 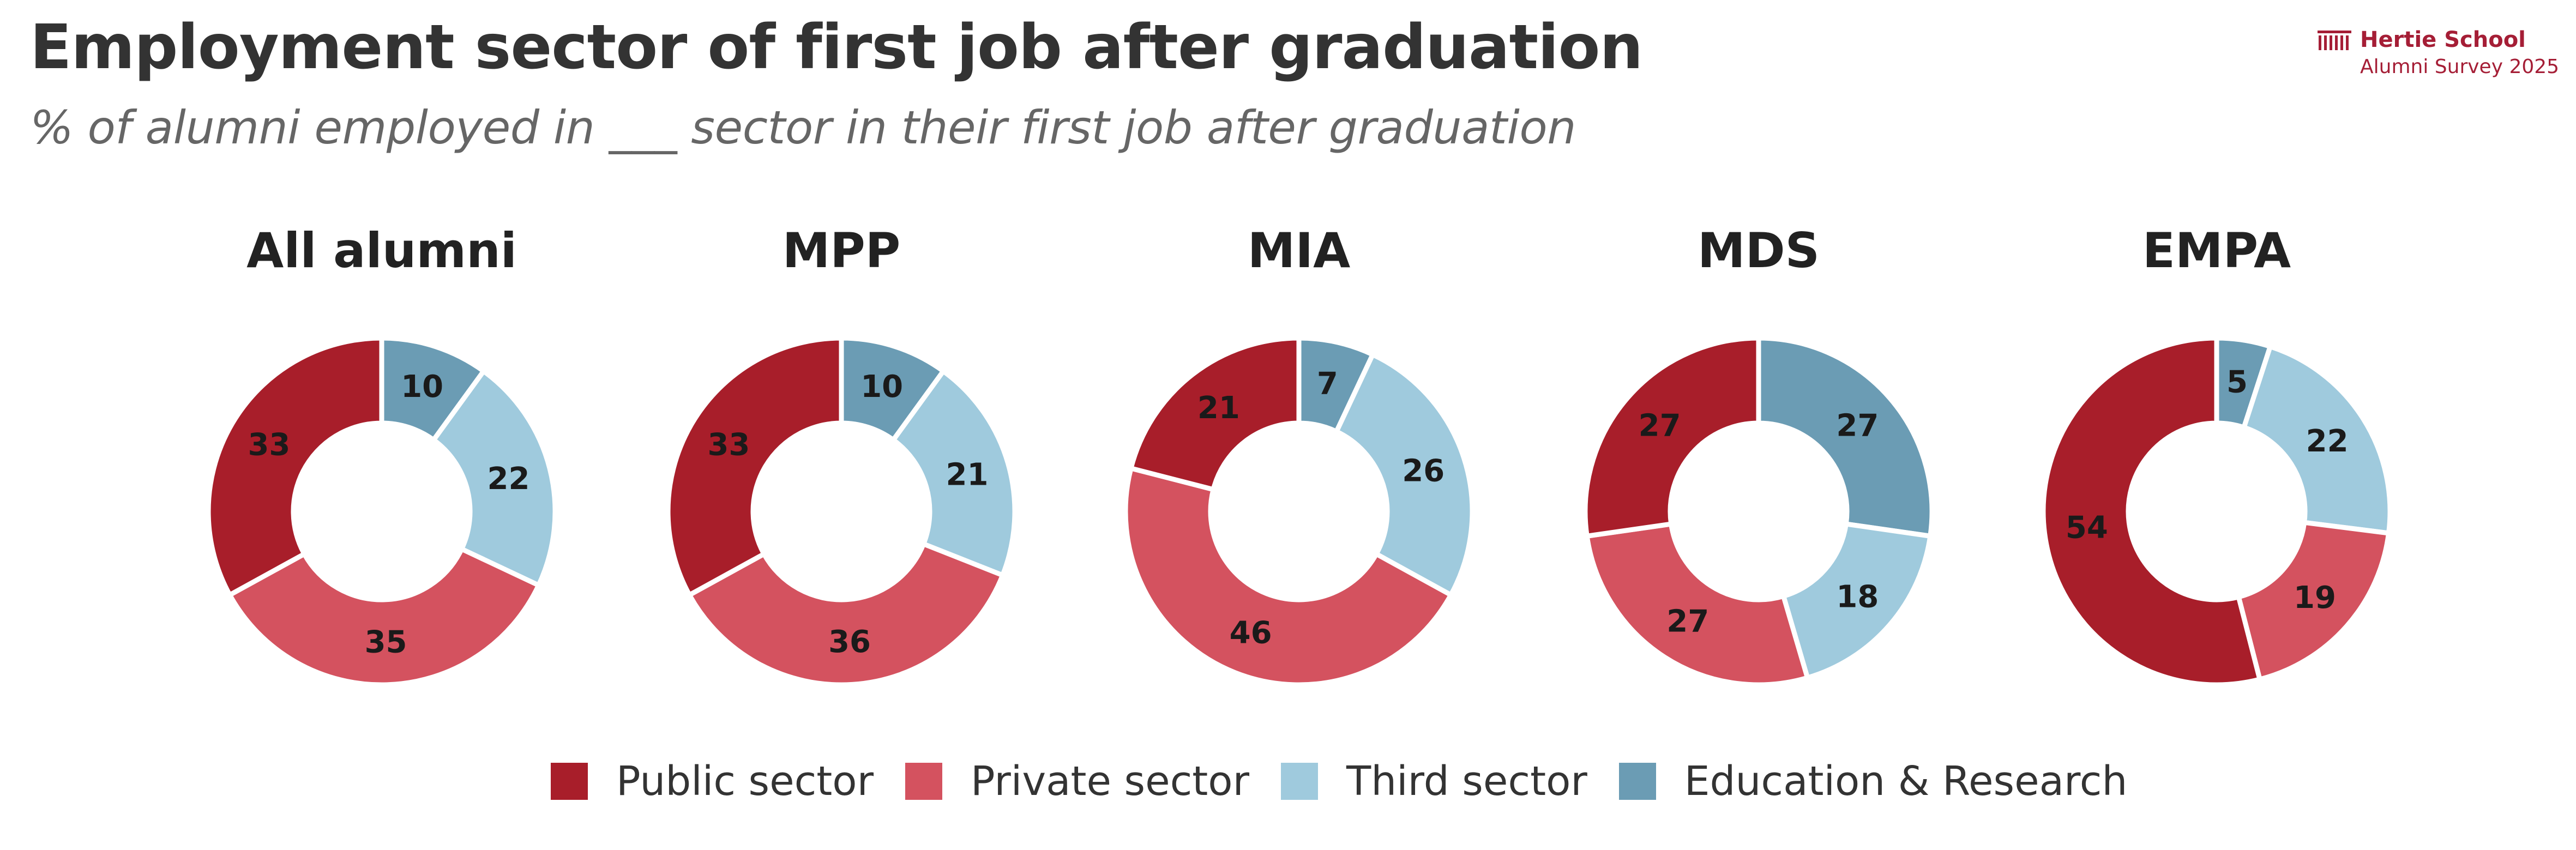 What do you see at coordinates (1637, 782) in the screenshot?
I see `legend-swatch-education` at bounding box center [1637, 782].